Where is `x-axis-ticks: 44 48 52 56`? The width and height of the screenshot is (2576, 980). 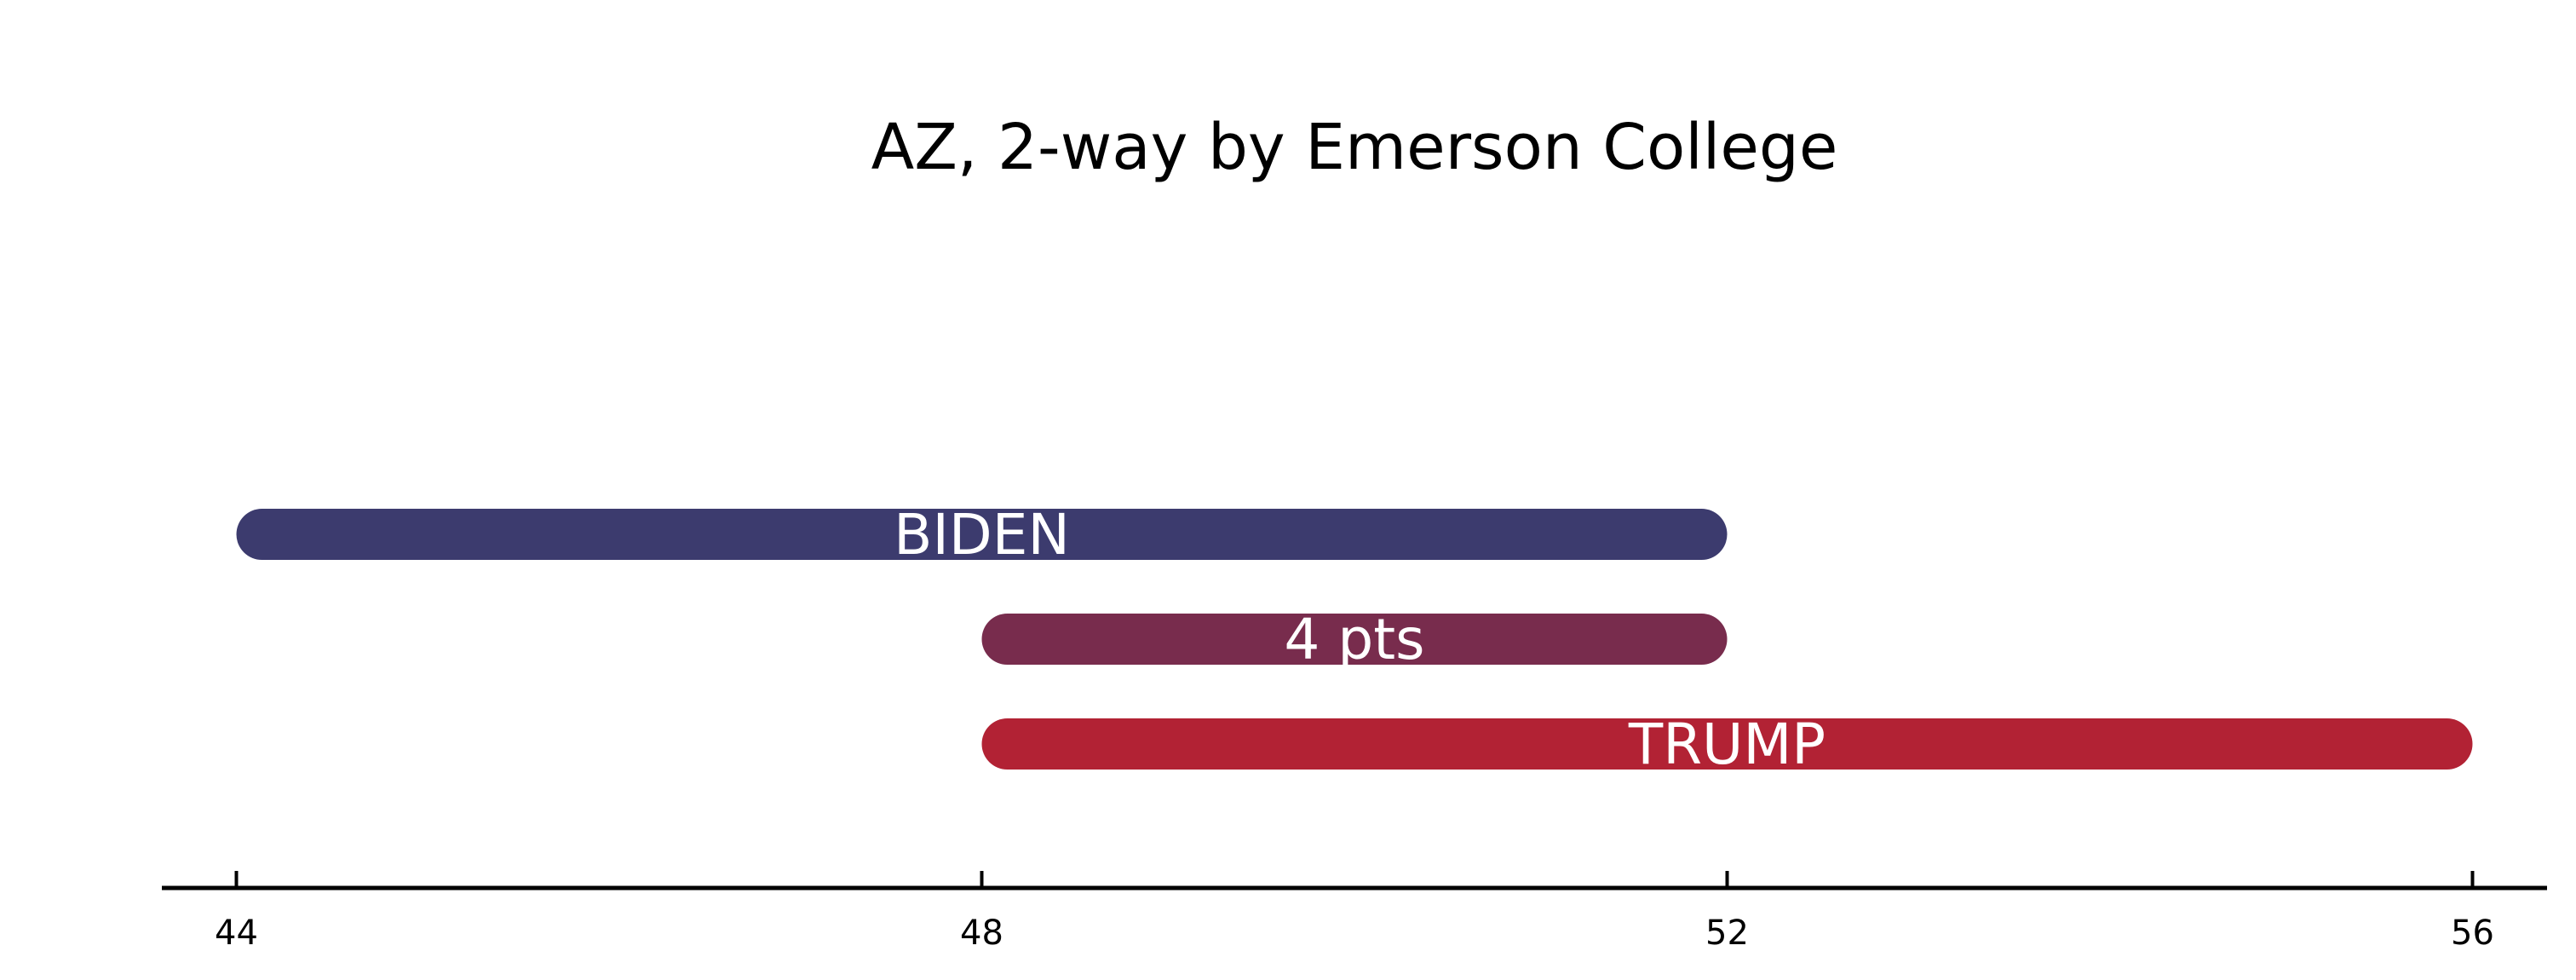
x-axis-ticks: 44 48 52 56 is located at coordinates (1355, 912).